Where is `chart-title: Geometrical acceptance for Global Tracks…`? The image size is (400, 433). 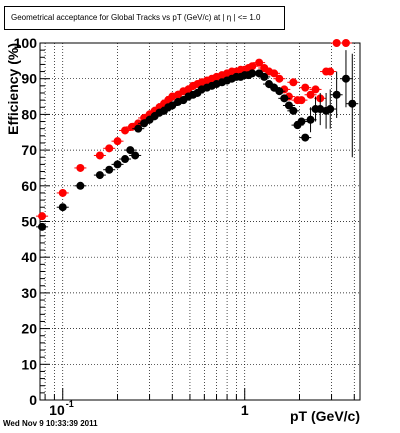 chart-title: Geometrical acceptance for Global Tracks… is located at coordinates (144, 18).